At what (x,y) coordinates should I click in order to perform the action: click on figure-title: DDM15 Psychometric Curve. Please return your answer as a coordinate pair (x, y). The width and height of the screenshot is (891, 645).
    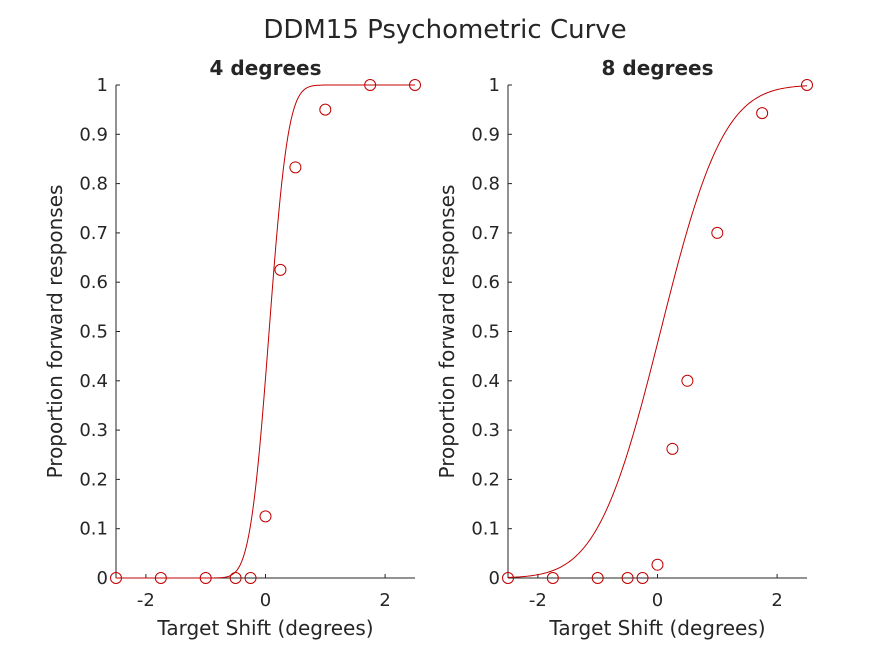
    Looking at the image, I should click on (444, 30).